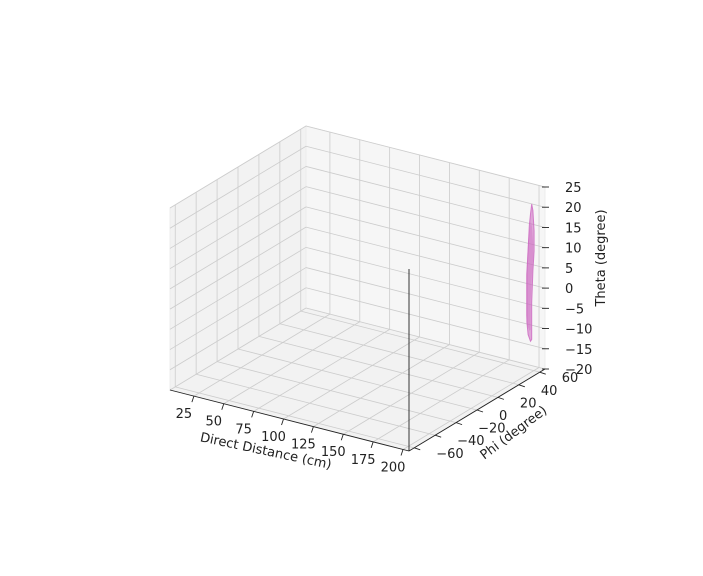 This screenshot has height=576, width=703. What do you see at coordinates (449, 454) in the screenshot?
I see `y-tick-label: −60` at bounding box center [449, 454].